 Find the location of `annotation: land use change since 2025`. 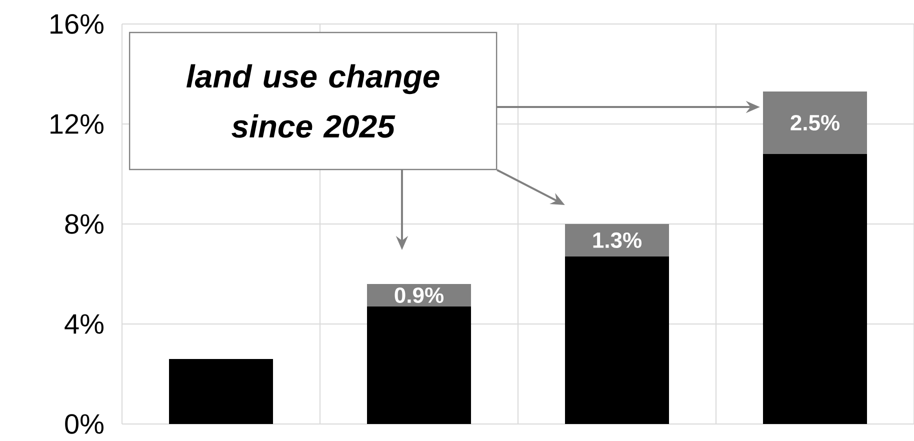

annotation: land use change since 2025 is located at coordinates (313, 101).